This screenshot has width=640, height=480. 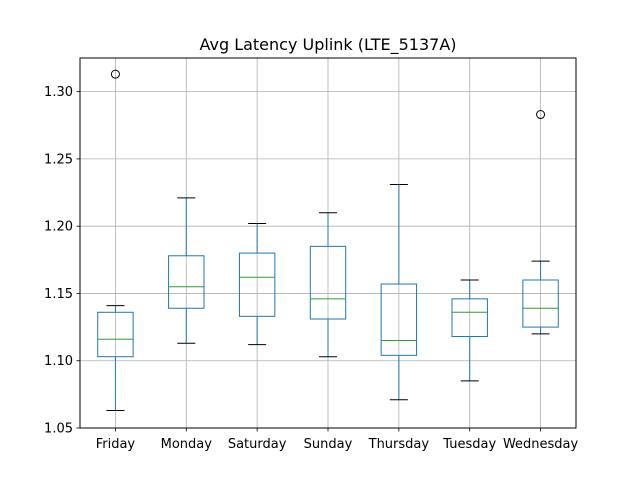 What do you see at coordinates (541, 444) in the screenshot?
I see `x-tick-label: Wednesday` at bounding box center [541, 444].